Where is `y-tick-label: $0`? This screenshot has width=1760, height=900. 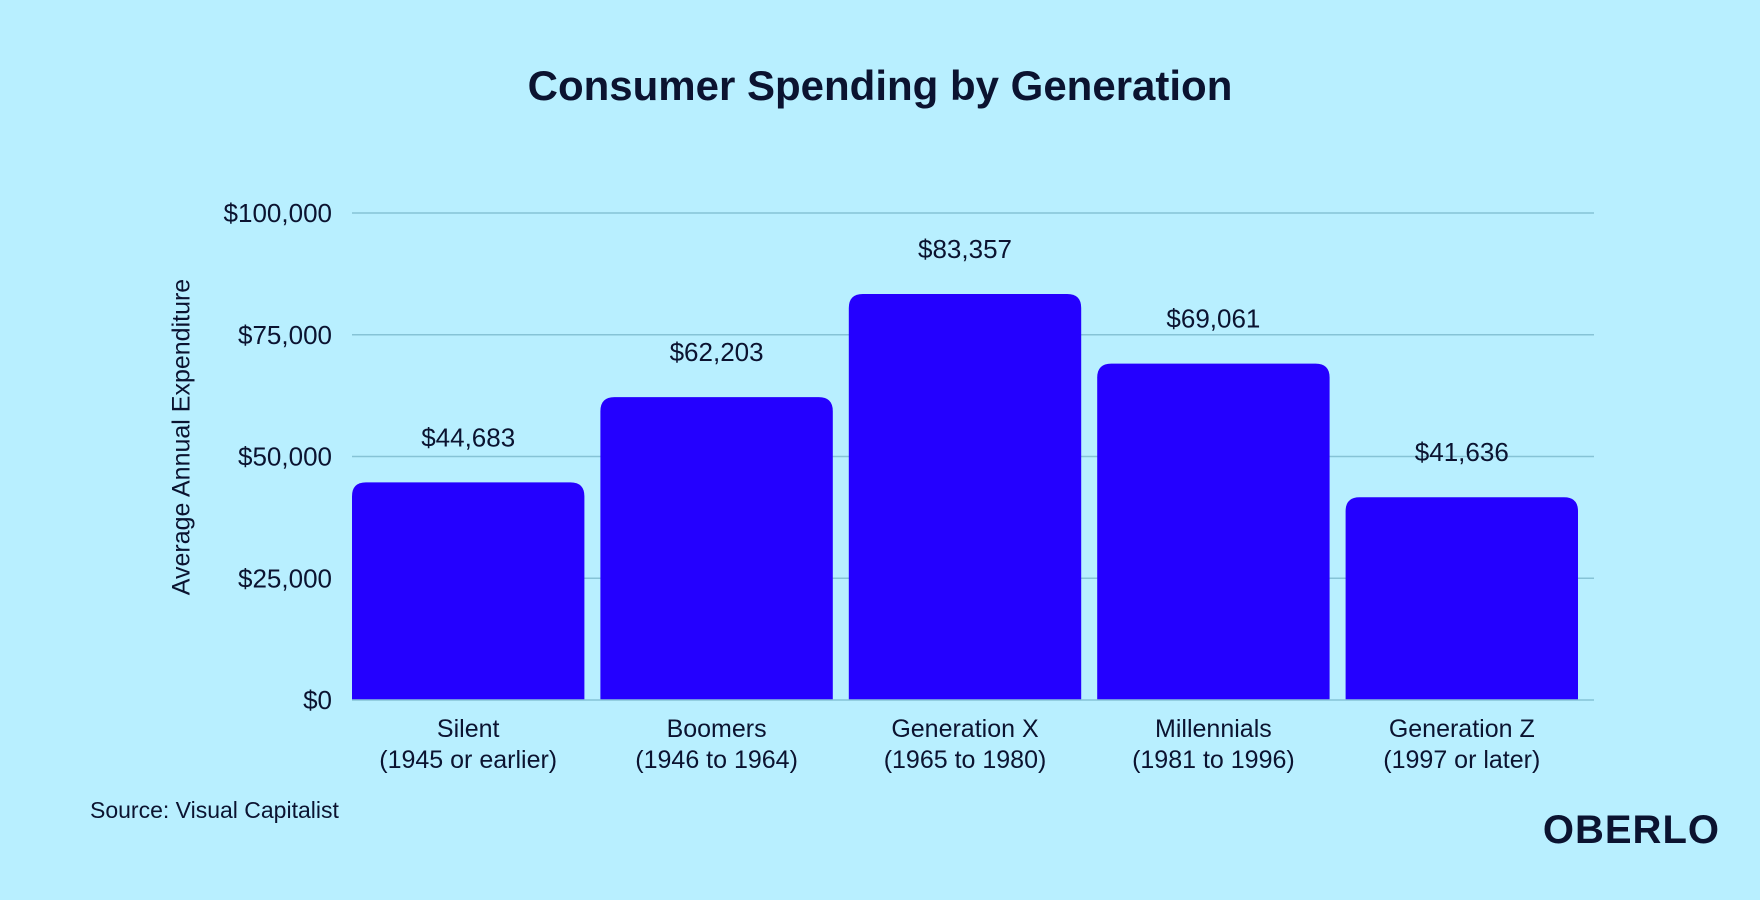 y-tick-label: $0 is located at coordinates (317, 700).